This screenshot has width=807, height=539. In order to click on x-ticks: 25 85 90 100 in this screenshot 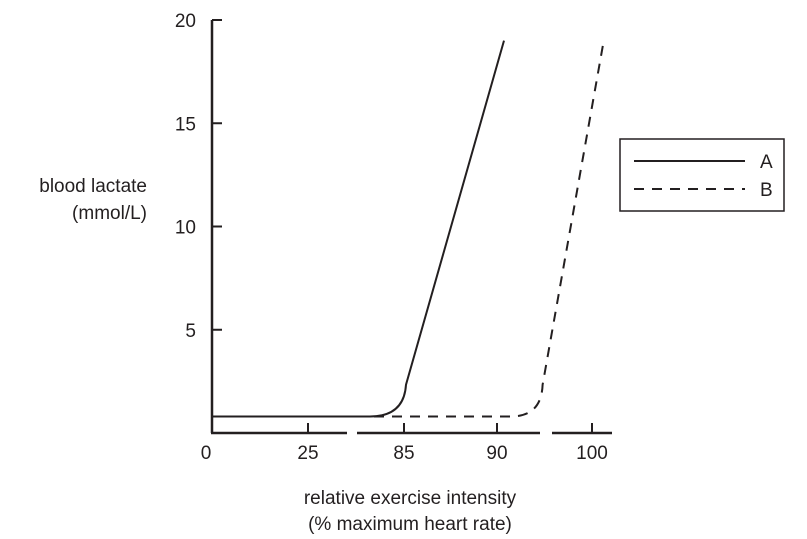, I will do `click(452, 443)`.